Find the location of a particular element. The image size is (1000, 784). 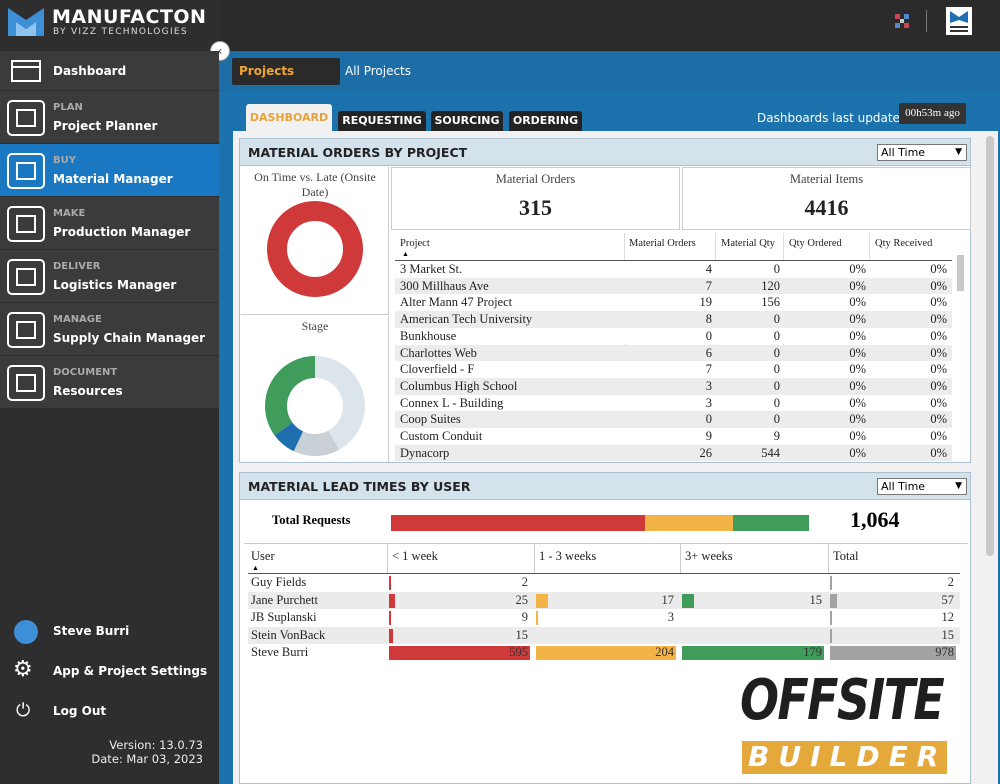

nav-label: Dashboard is located at coordinates (90, 71).